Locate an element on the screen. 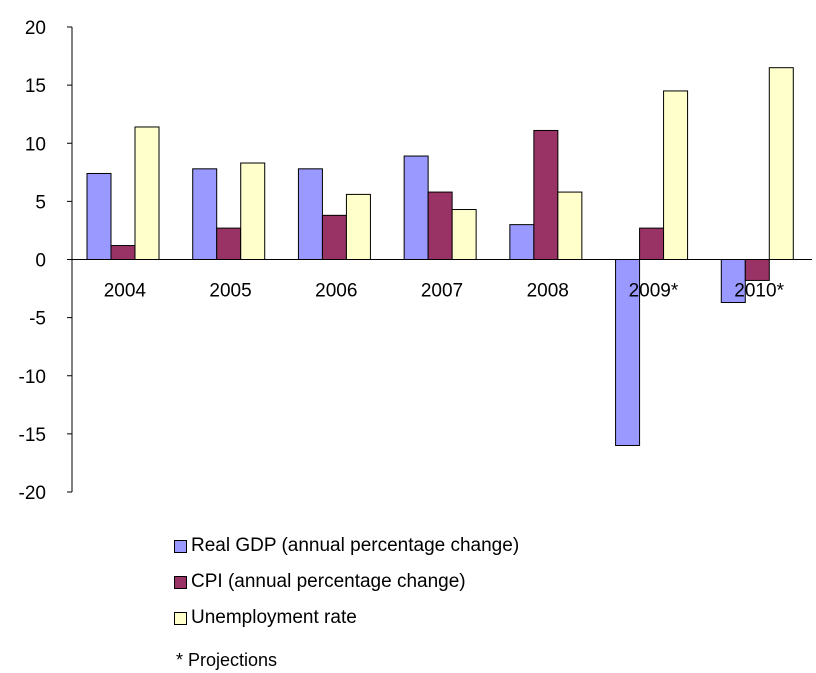  legend-item-real-gdp: Real GDP (annual percentage change) is located at coordinates (346, 546).